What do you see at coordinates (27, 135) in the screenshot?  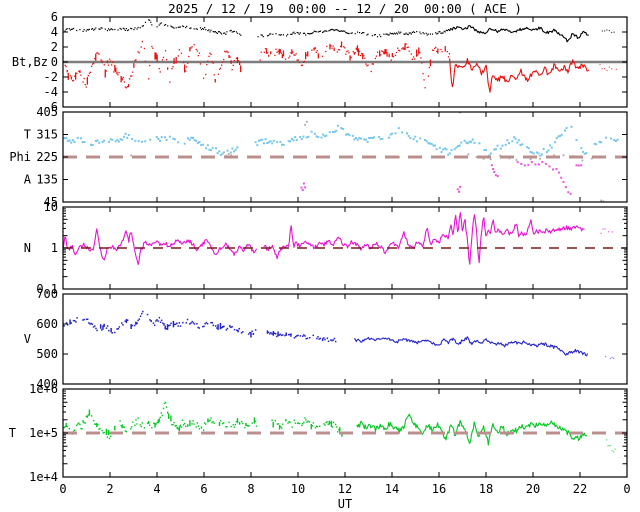 I see `param-label-phi: T` at bounding box center [27, 135].